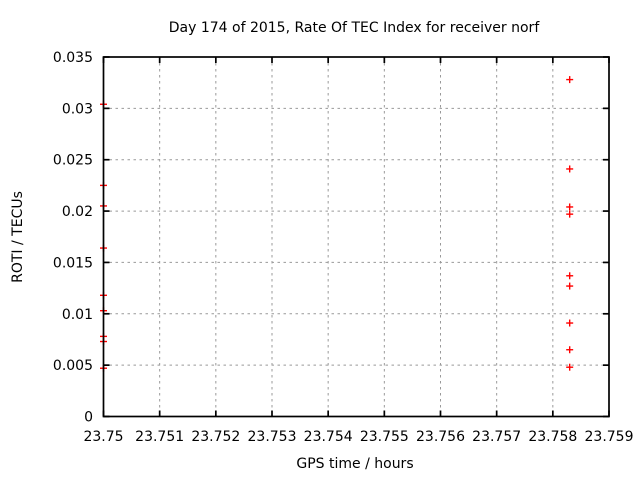  Describe the element at coordinates (215, 437) in the screenshot. I see `x-tick-label: 23.752` at that location.